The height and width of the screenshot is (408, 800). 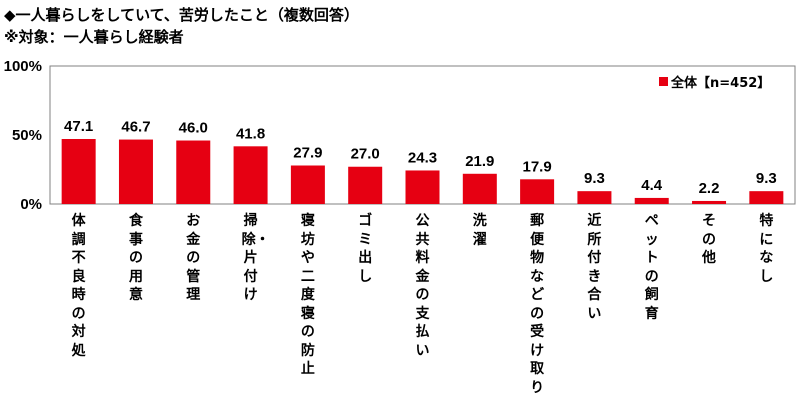 I want to click on data-label: 47.1, so click(x=78, y=126).